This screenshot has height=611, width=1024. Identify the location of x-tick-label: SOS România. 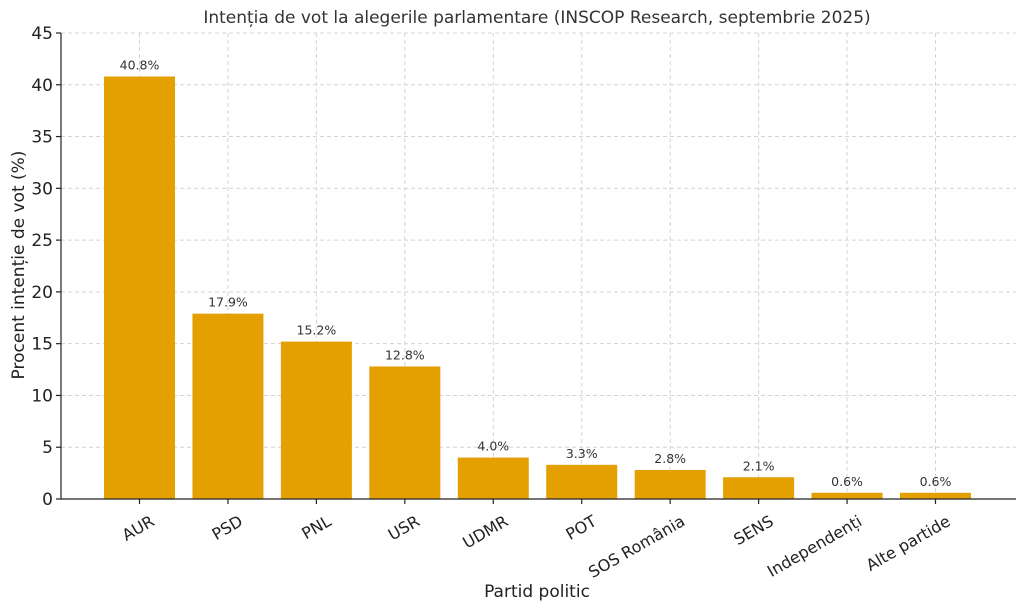
(636, 546).